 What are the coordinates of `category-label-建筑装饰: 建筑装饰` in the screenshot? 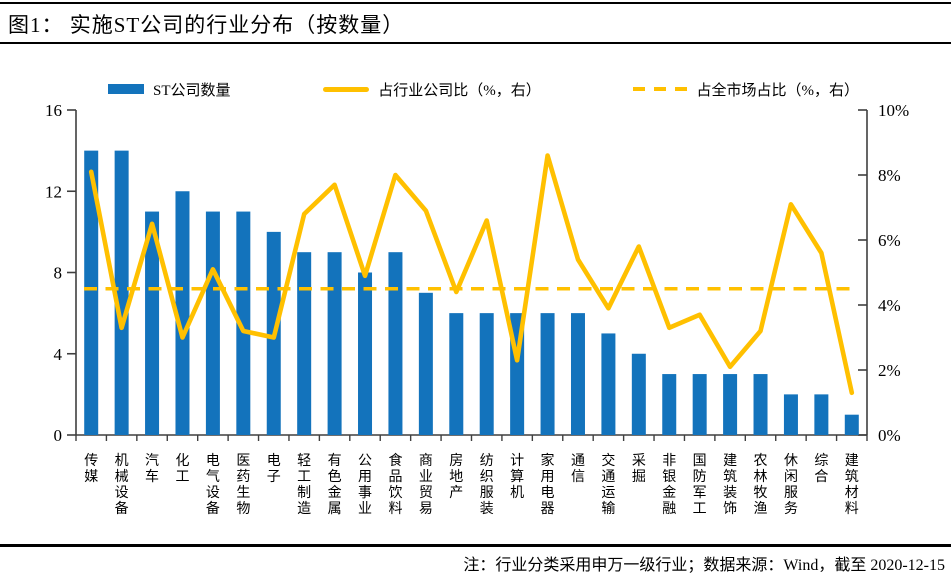 It's located at (730, 485).